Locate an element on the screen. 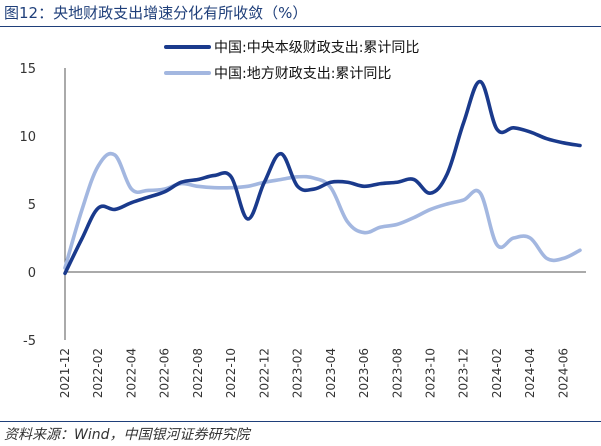 The width and height of the screenshot is (601, 446). x-tick-label: 2022-02 is located at coordinates (98, 373).